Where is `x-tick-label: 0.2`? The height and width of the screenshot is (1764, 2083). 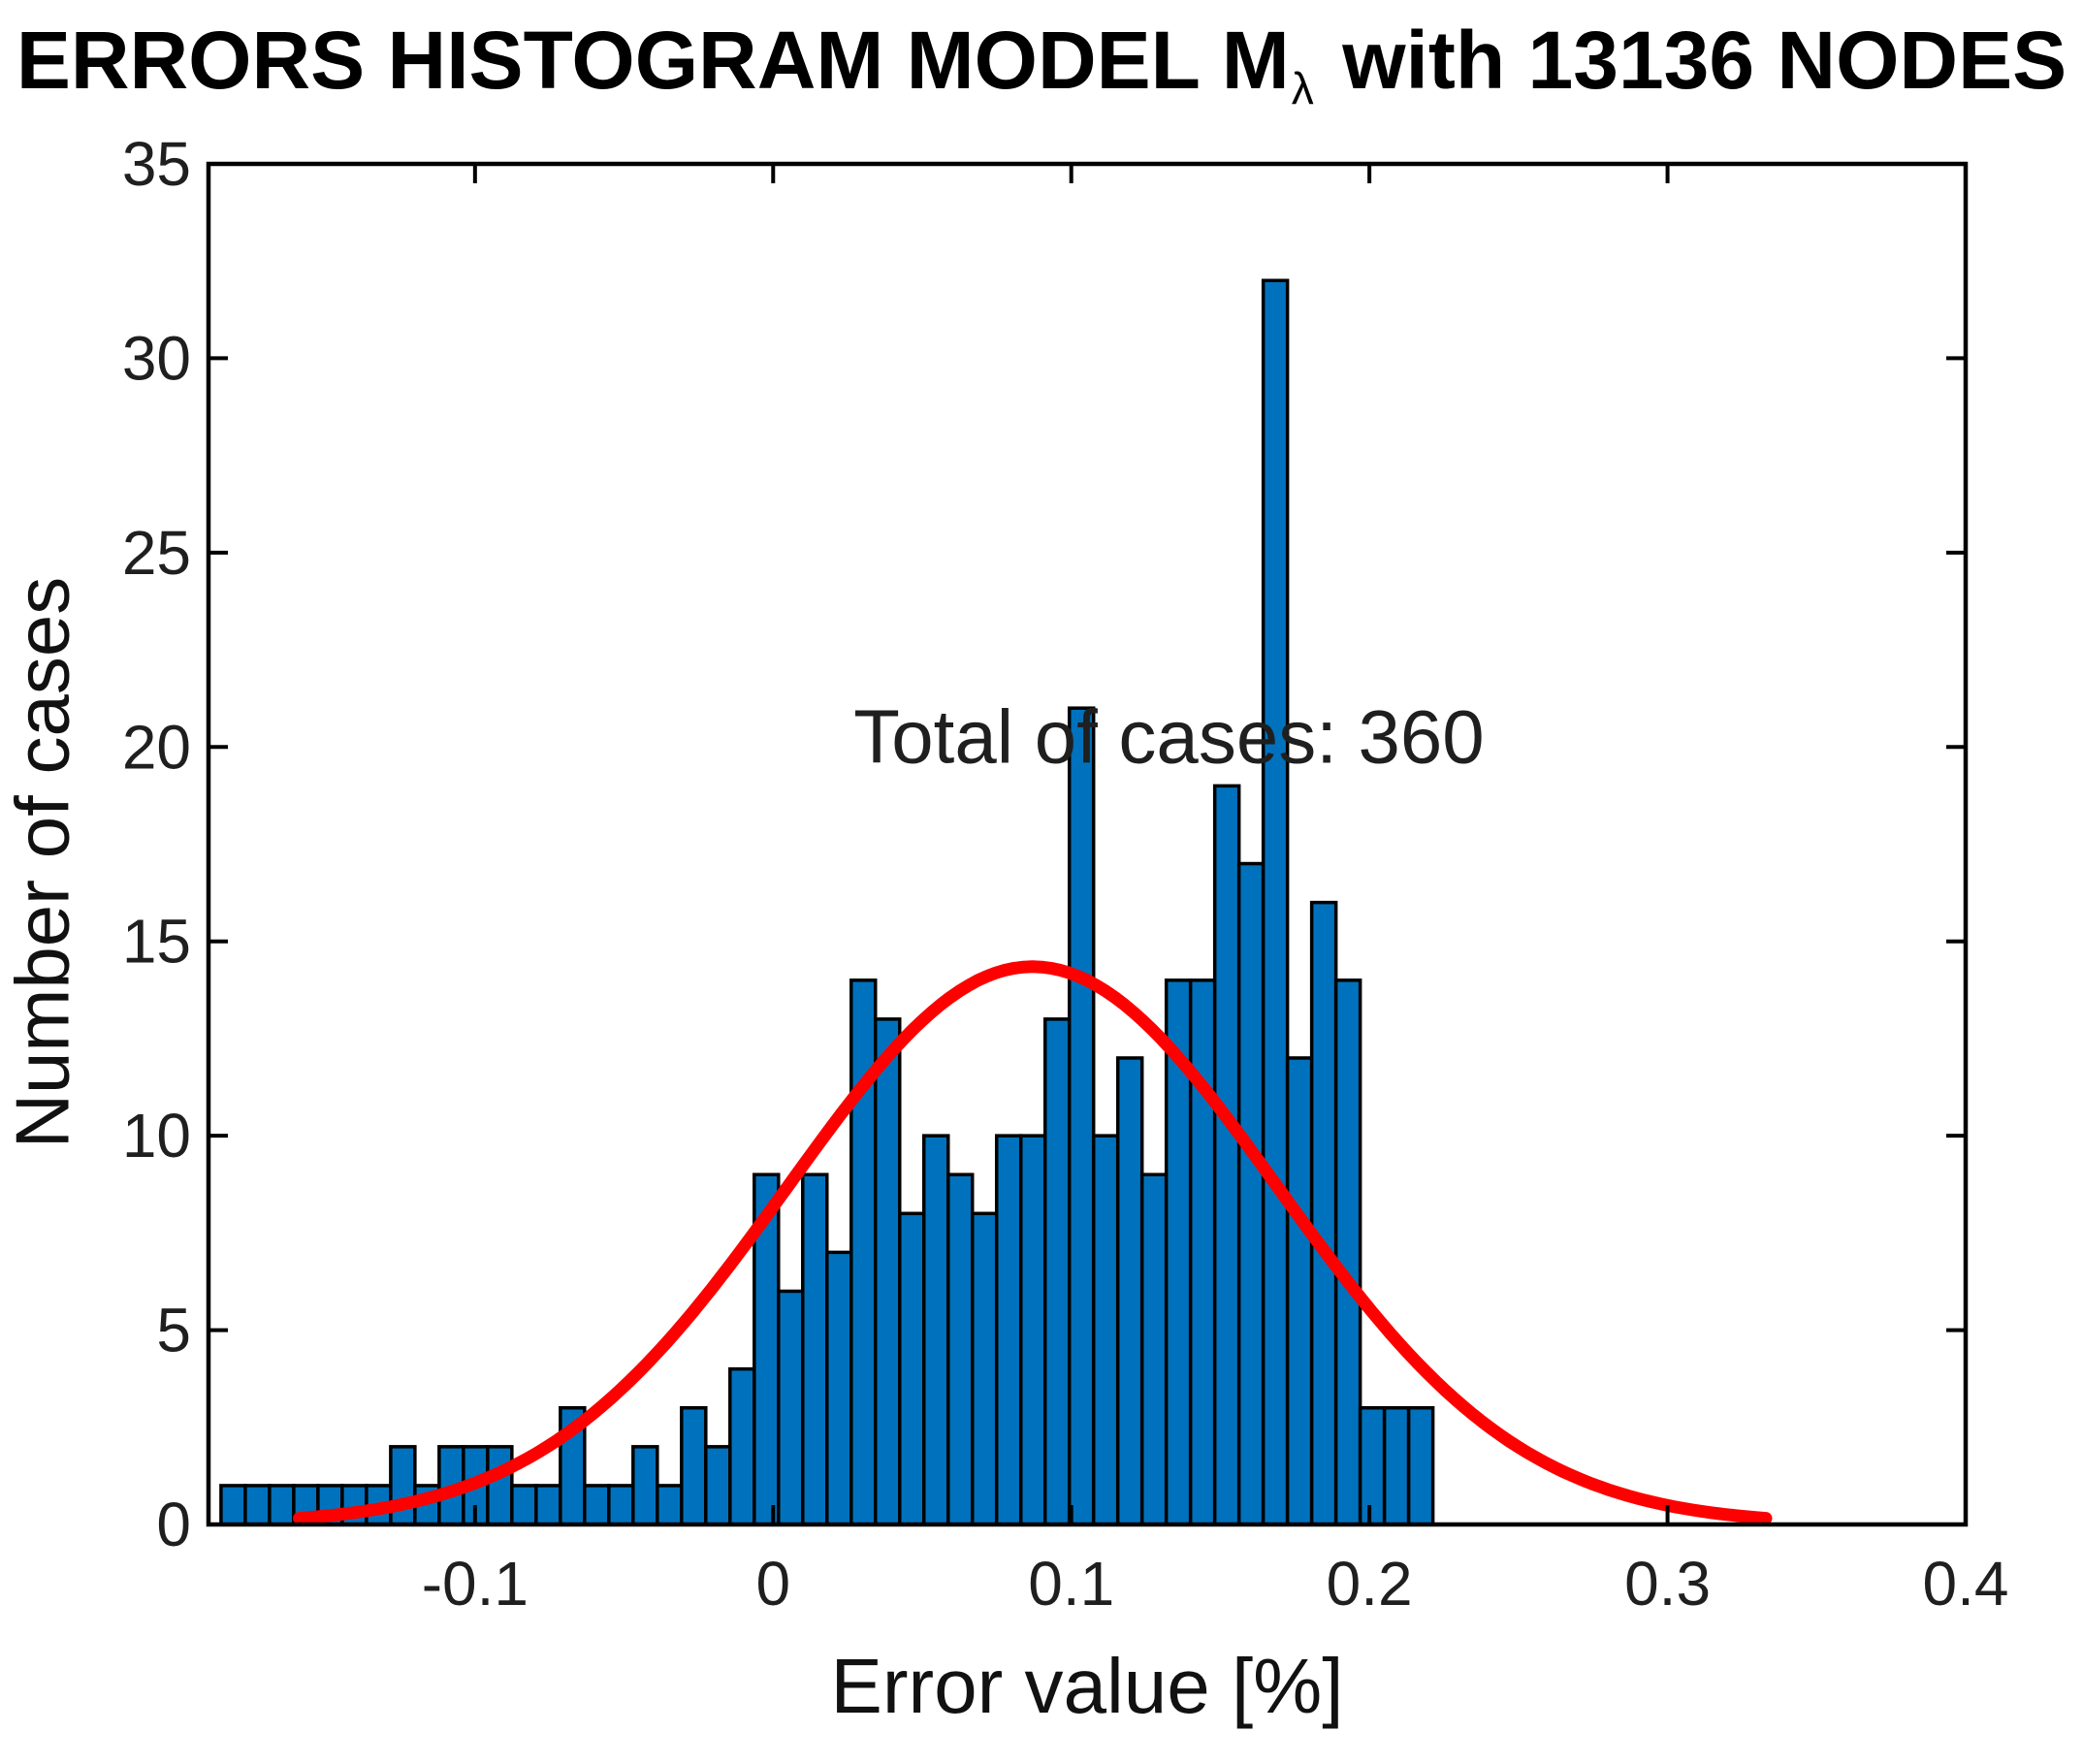
x-tick-label: 0.2 is located at coordinates (1370, 1584).